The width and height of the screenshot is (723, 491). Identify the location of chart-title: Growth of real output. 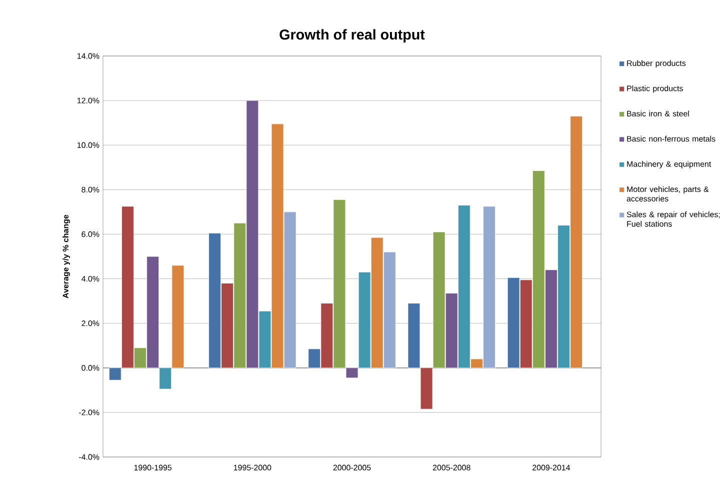
(352, 36).